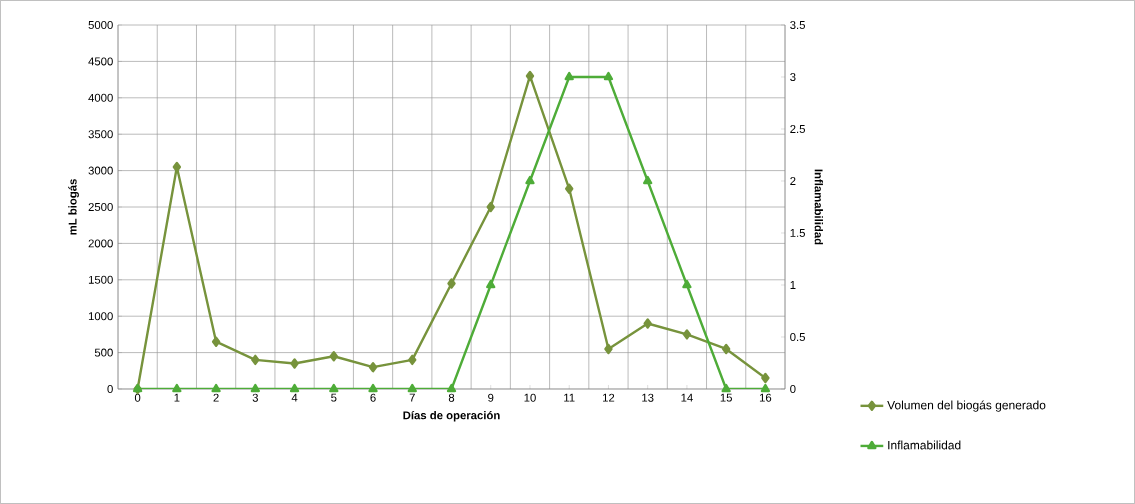 This screenshot has height=504, width=1135. What do you see at coordinates (100, 207) in the screenshot?
I see `y-tick-label: 2500` at bounding box center [100, 207].